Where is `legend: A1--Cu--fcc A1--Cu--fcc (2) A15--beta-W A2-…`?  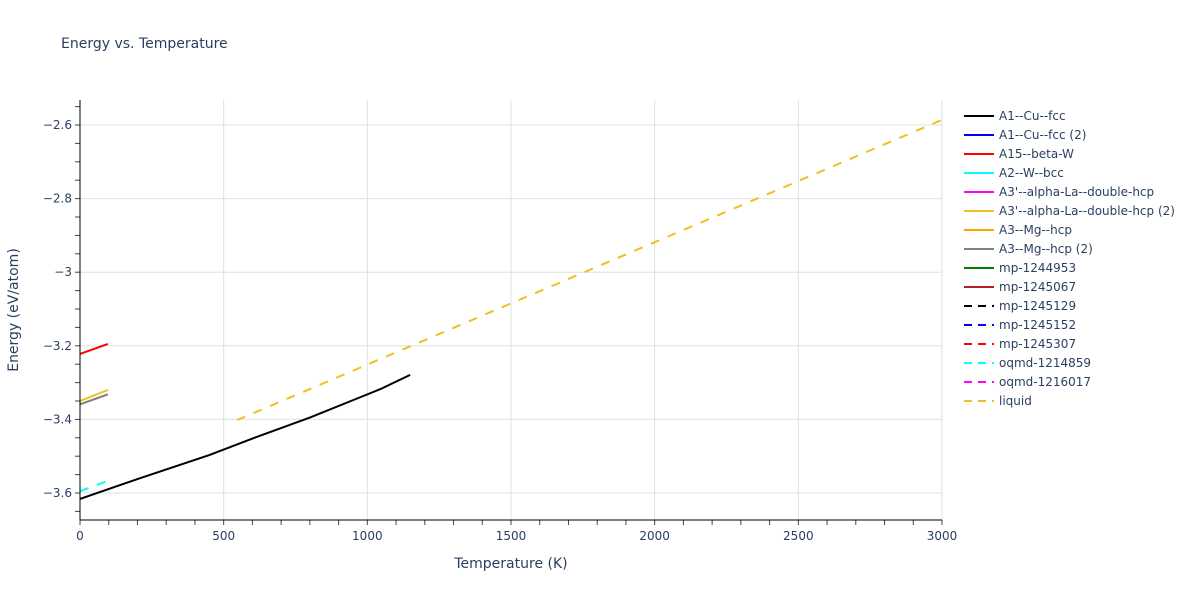
legend: A1--Cu--fcc A1--Cu--fcc (2) A15--beta-W A2-… is located at coordinates (1069, 258).